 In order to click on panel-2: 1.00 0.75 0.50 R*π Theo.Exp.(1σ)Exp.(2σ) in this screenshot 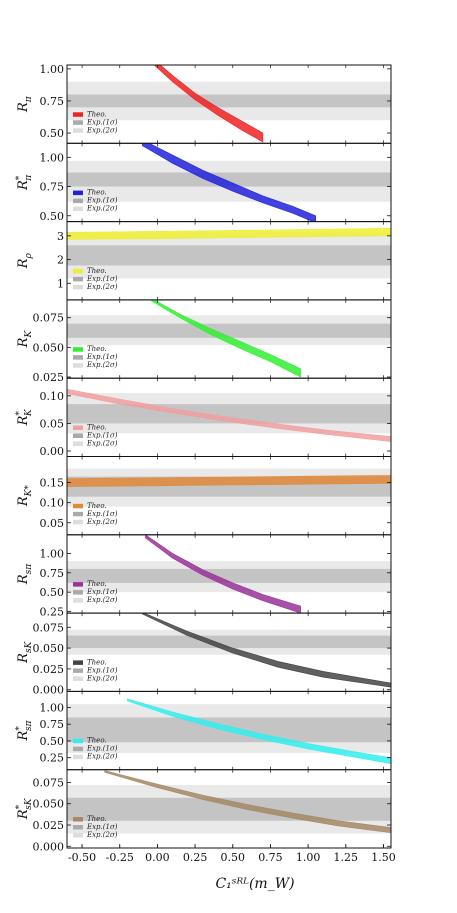, I will do `click(203, 182)`.